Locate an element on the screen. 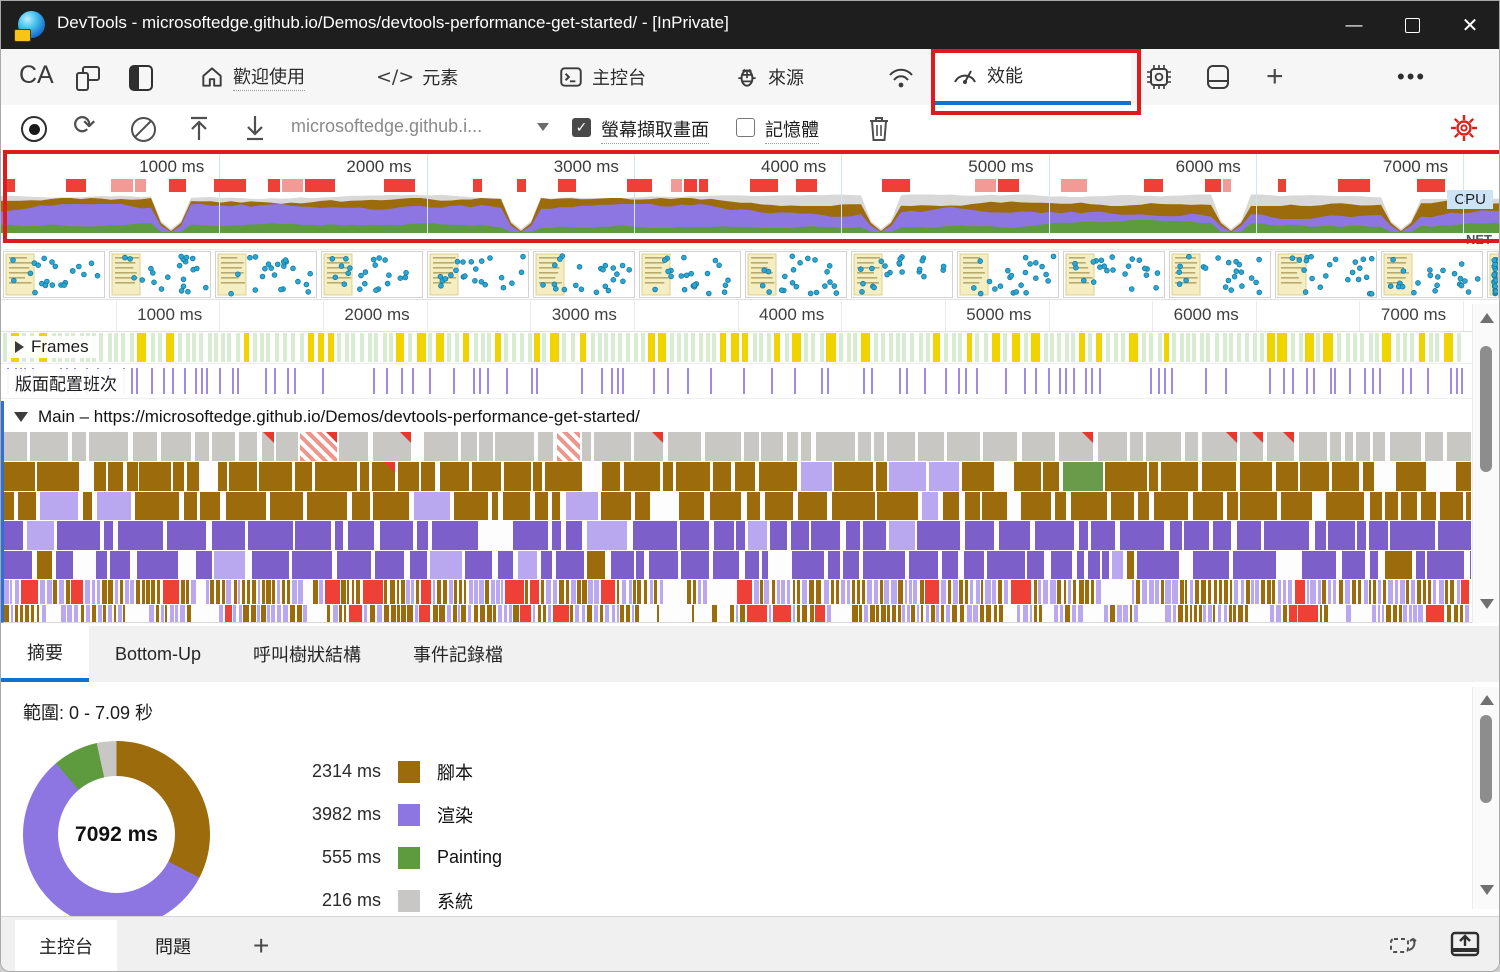 The width and height of the screenshot is (1500, 972). summary-scrollbar is located at coordinates (1485, 798).